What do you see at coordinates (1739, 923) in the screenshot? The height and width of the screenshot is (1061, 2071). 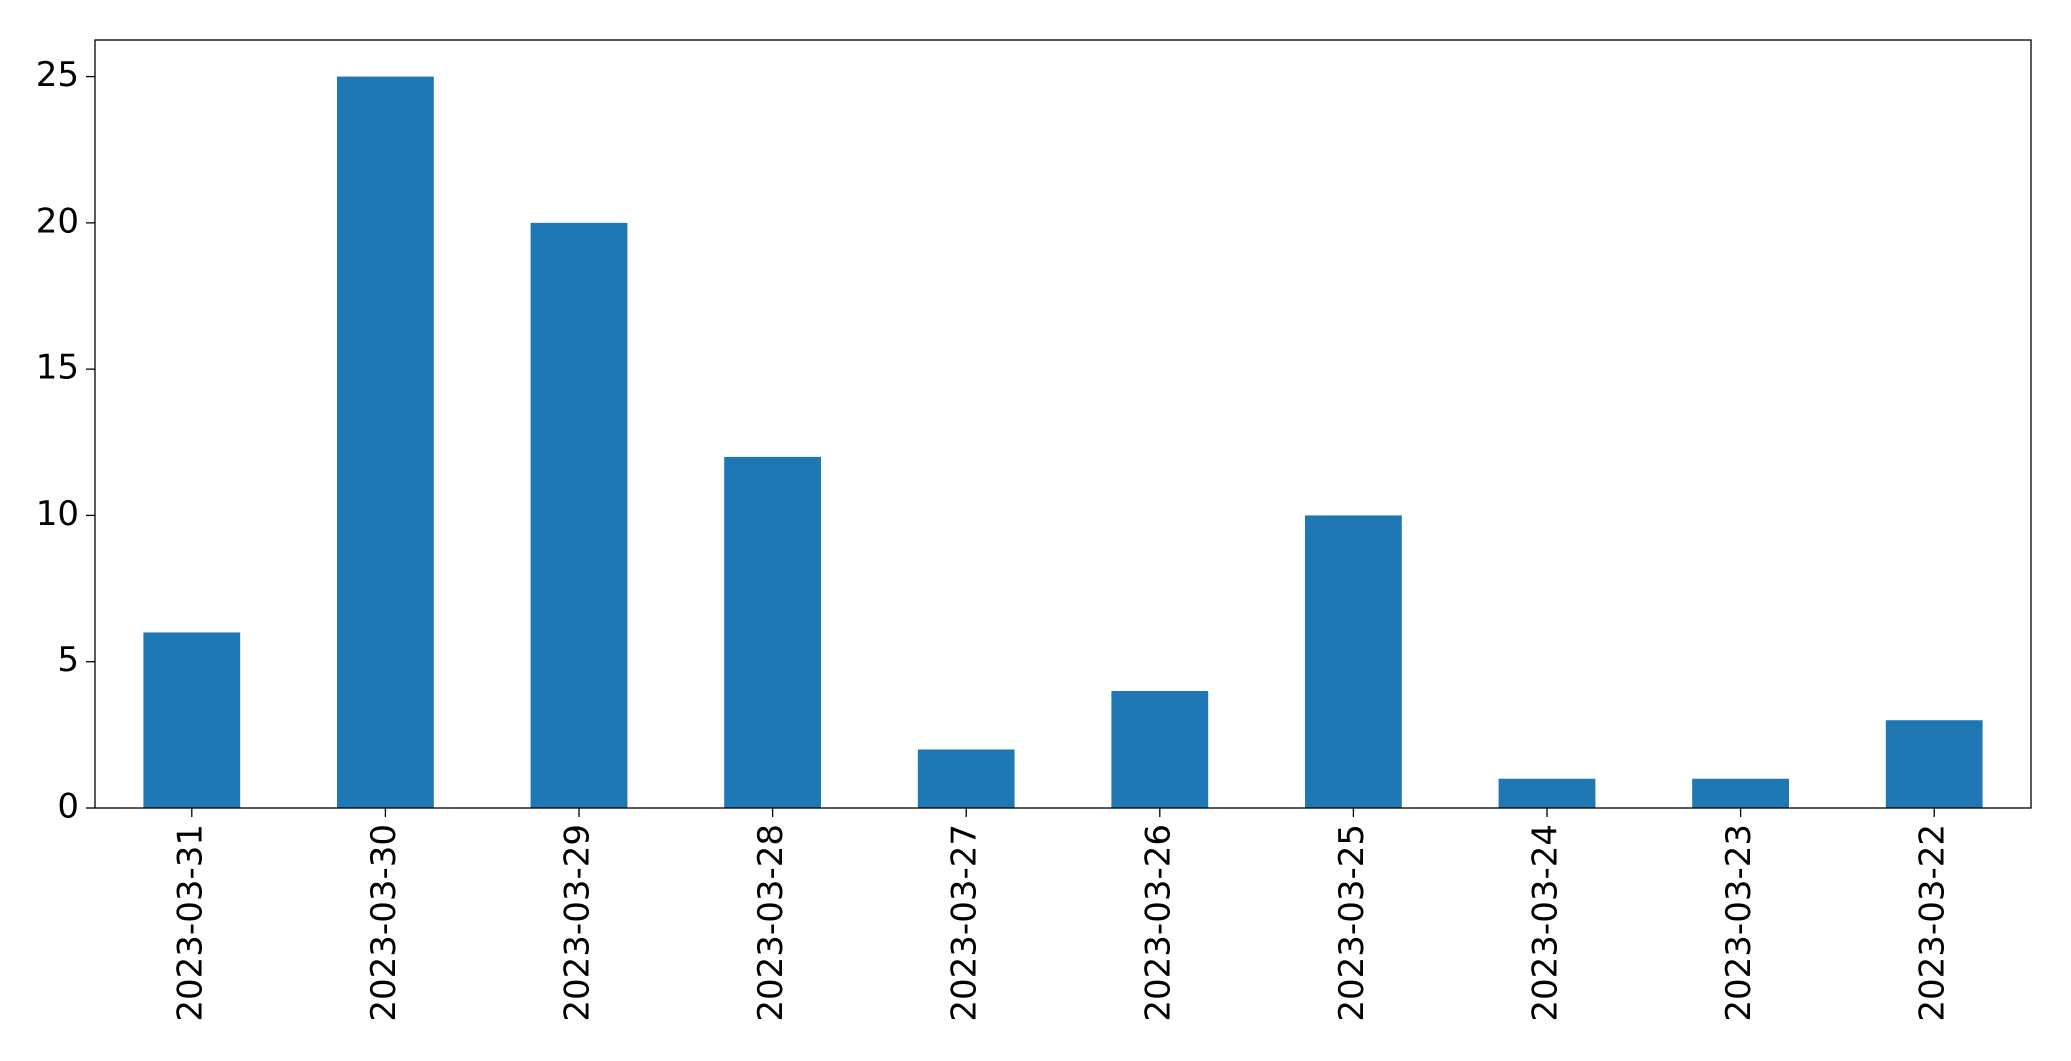 I see `x-tick-label: 2023-03-23` at bounding box center [1739, 923].